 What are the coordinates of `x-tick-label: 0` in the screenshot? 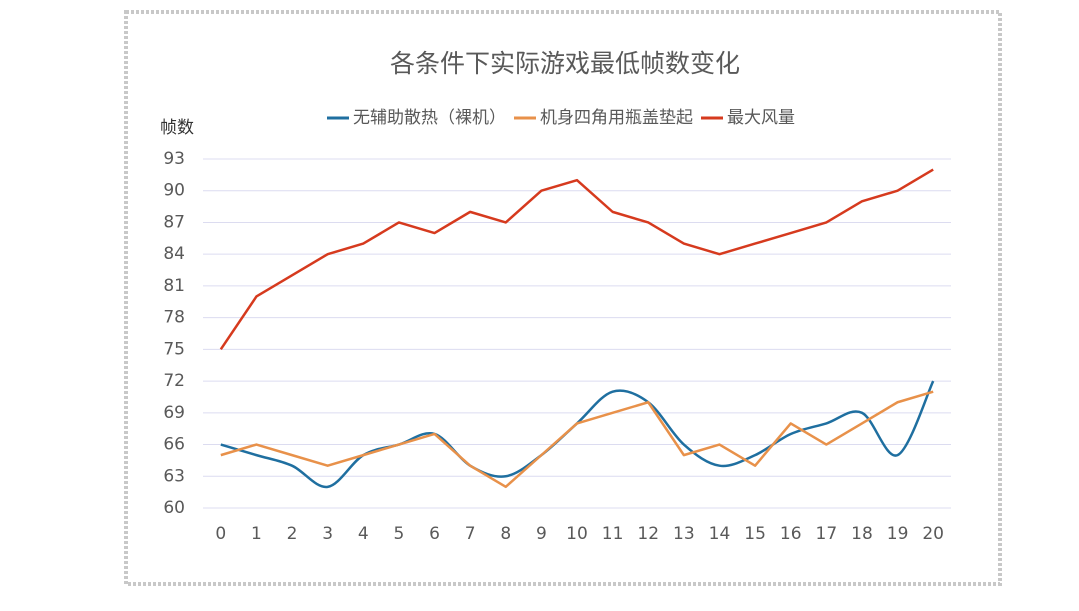 It's located at (220, 534).